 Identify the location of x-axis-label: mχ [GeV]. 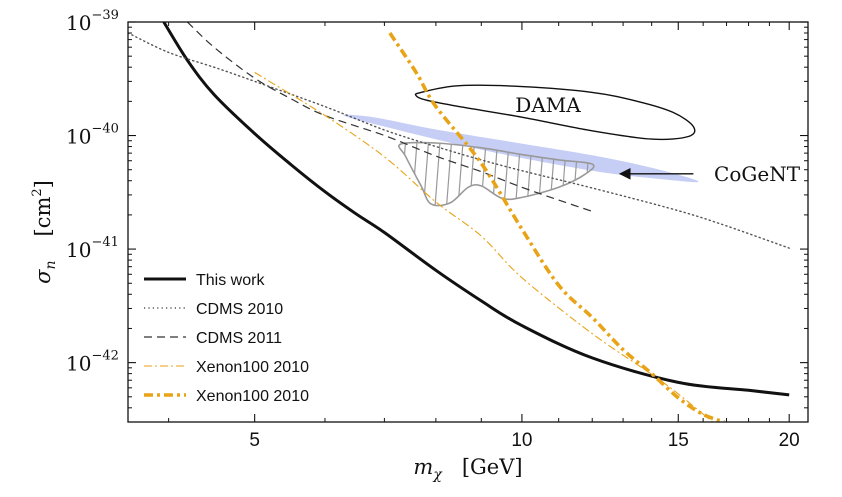
(467, 469).